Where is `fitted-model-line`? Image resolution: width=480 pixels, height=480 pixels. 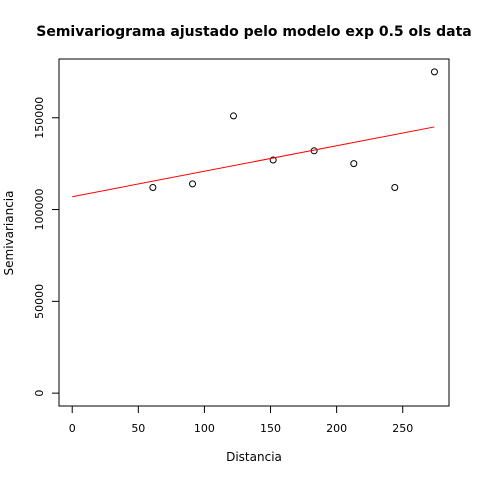
fitted-model-line is located at coordinates (253, 162).